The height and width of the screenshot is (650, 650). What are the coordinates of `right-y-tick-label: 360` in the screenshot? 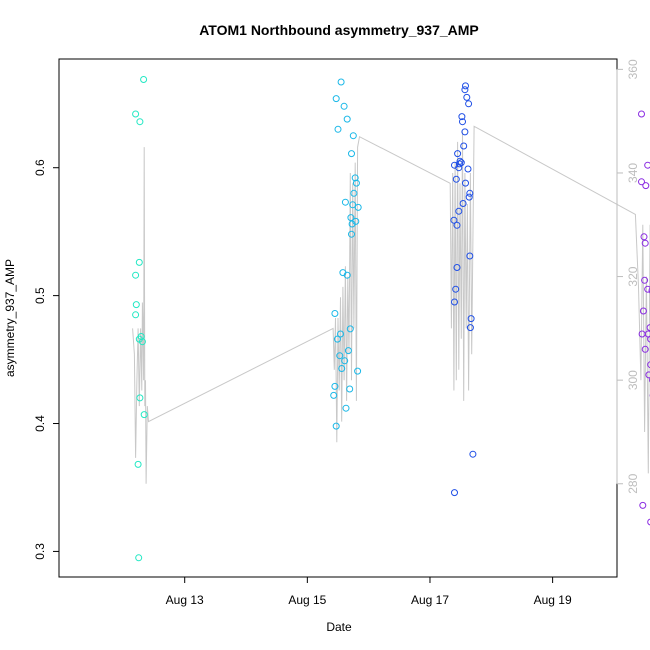 It's located at (633, 69).